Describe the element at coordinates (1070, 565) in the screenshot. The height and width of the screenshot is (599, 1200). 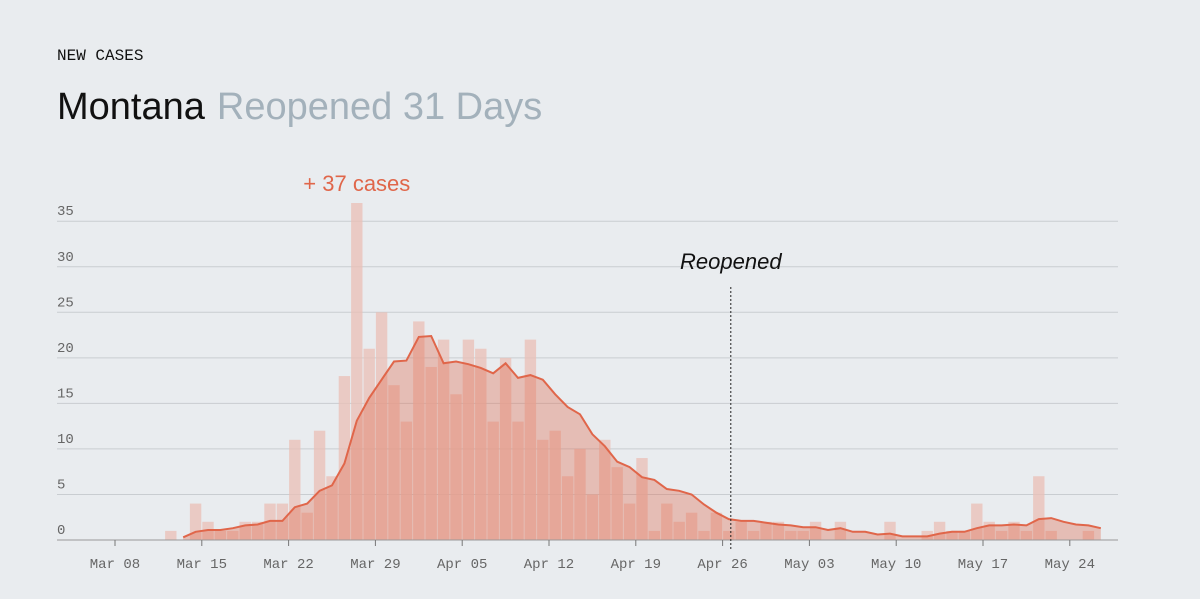
I see `x-tick-label: May 24` at that location.